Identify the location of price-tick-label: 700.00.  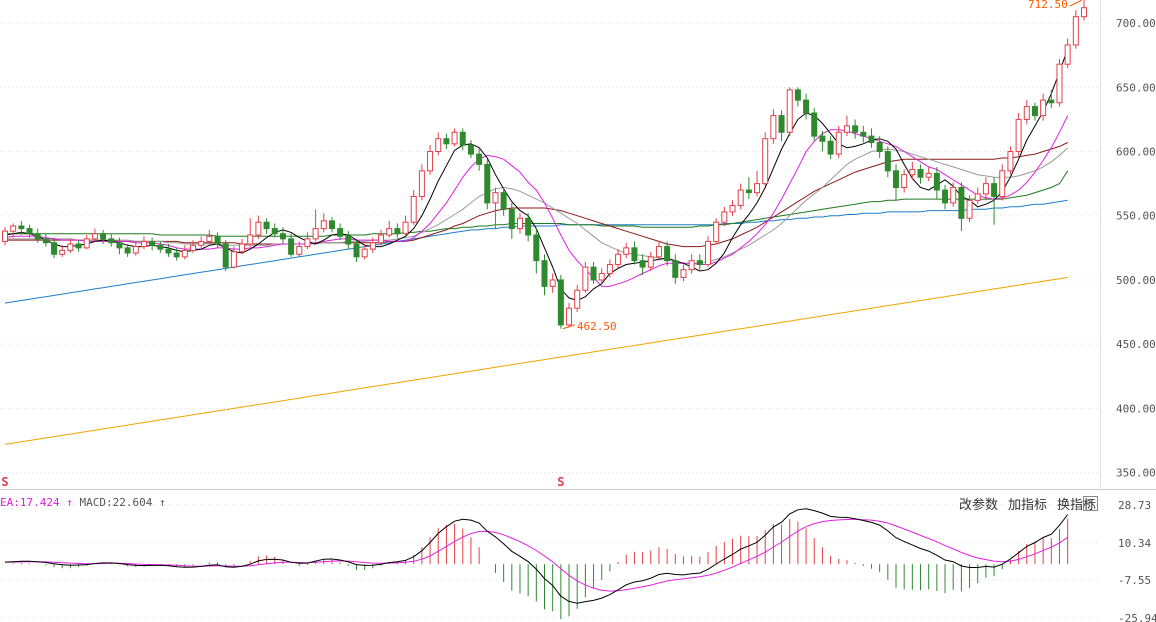
(1136, 23).